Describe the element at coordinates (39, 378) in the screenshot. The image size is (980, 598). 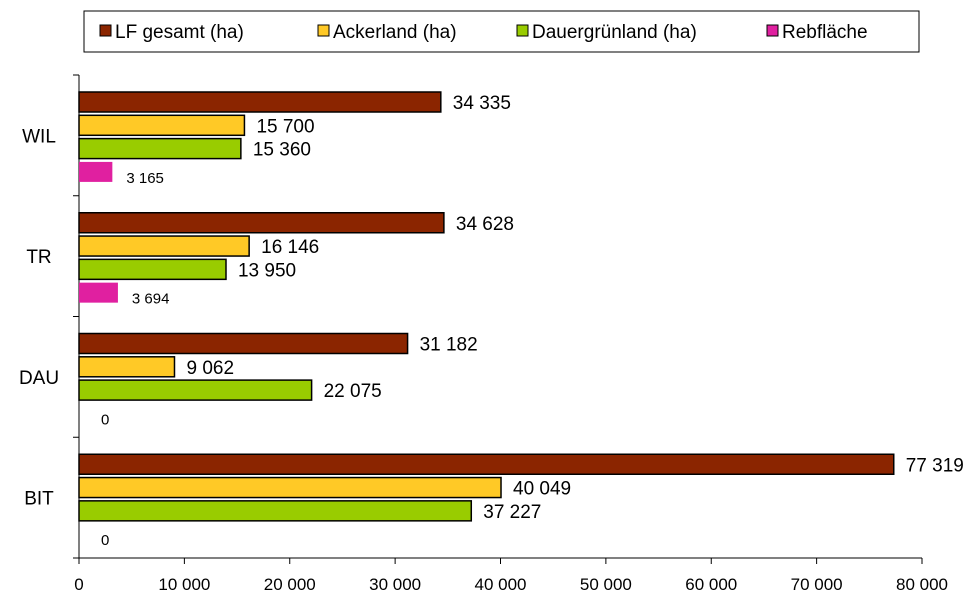
I see `category-label-dau: DAU` at that location.